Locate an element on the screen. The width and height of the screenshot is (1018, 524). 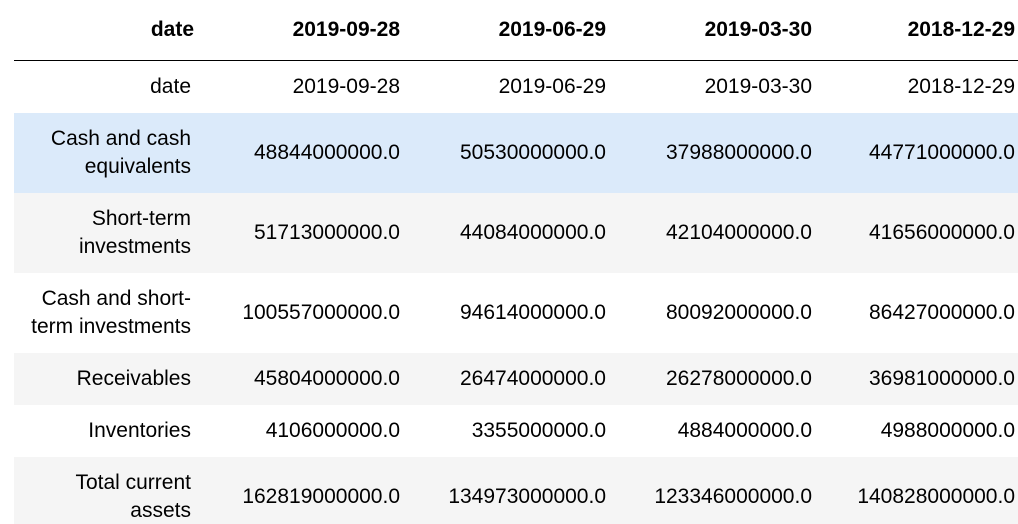
table-cell: 48844000000.0 is located at coordinates (327, 152).